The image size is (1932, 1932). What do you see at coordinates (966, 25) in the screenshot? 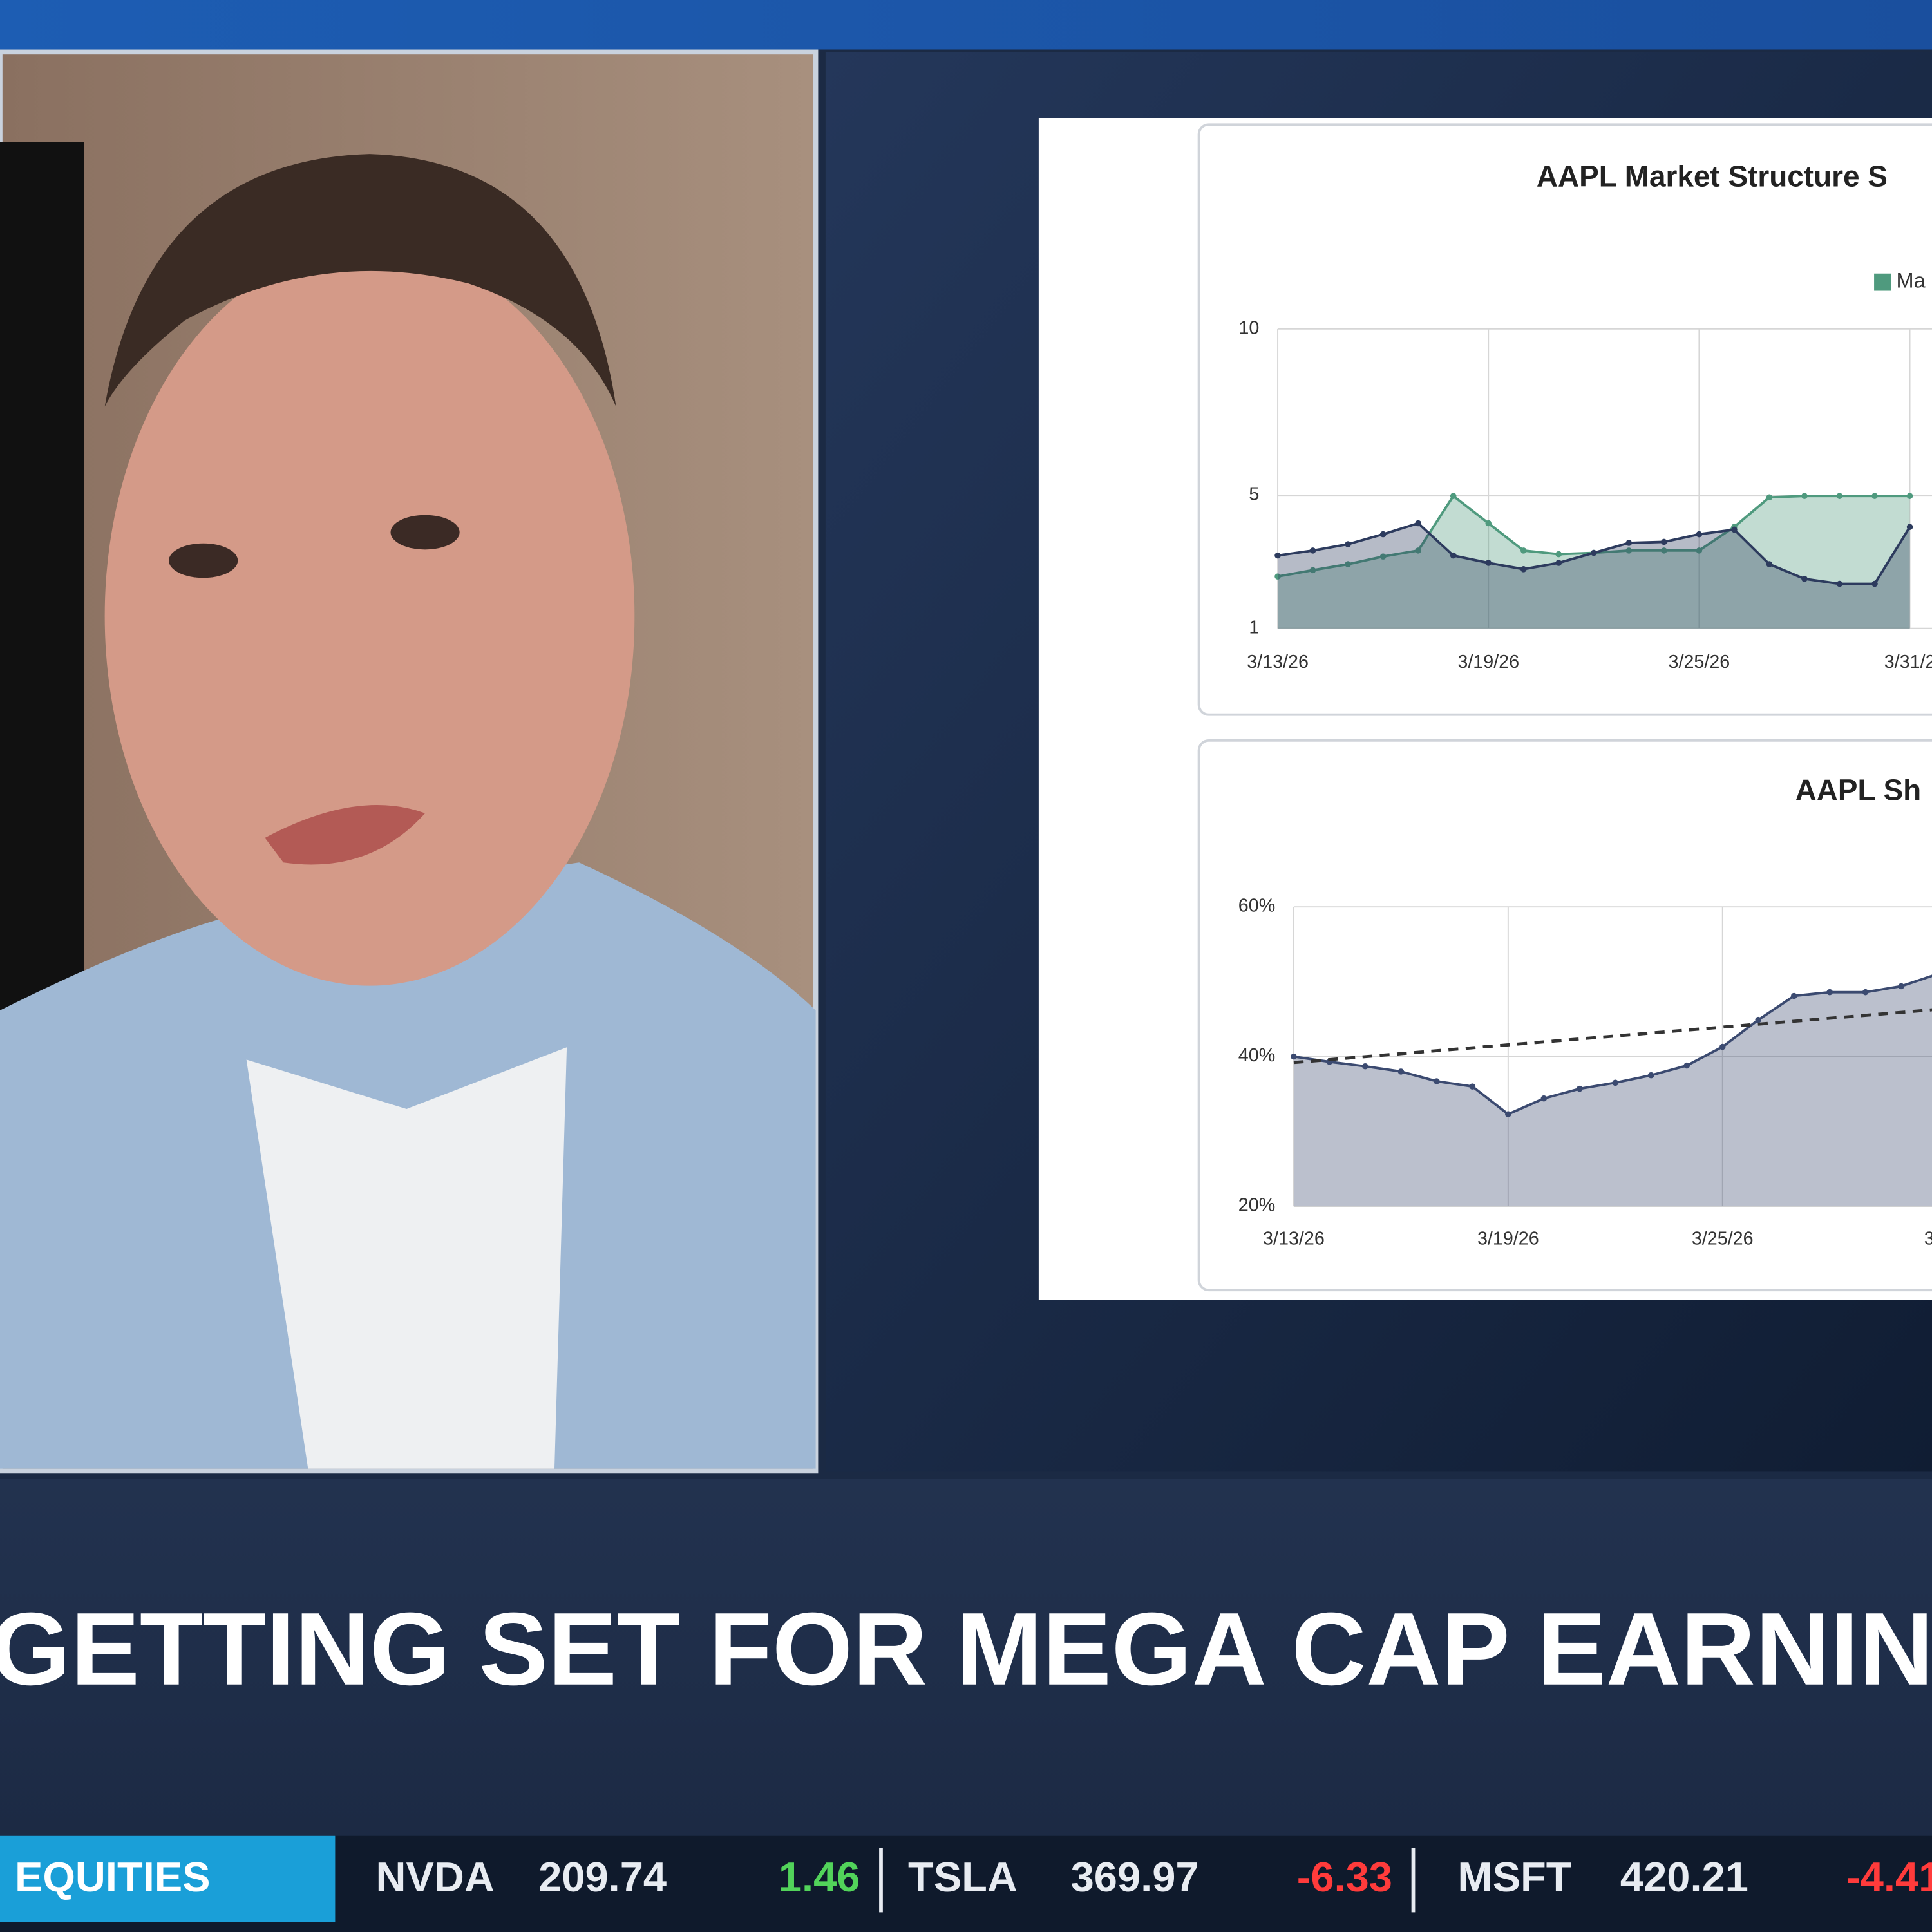
I see `top-bar` at bounding box center [966, 25].